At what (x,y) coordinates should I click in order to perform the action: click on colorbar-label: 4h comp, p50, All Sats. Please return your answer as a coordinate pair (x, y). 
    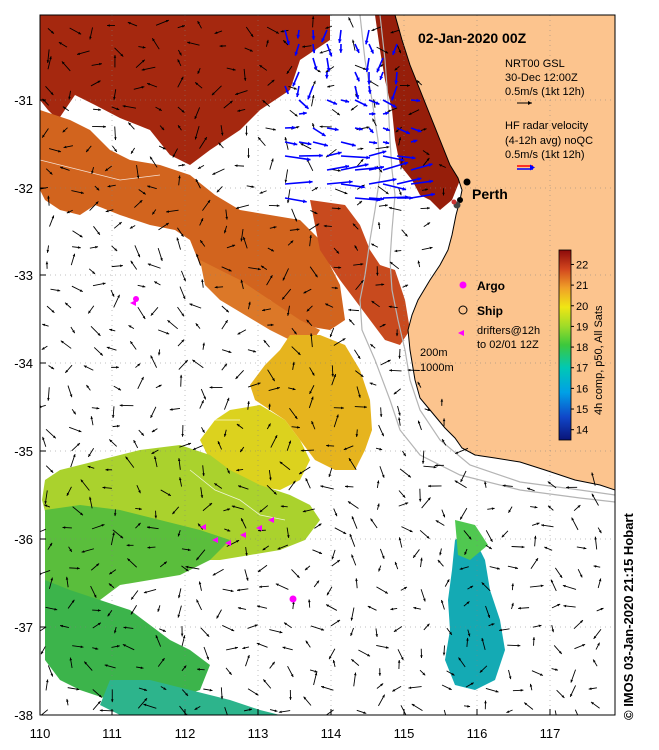
    Looking at the image, I should click on (599, 360).